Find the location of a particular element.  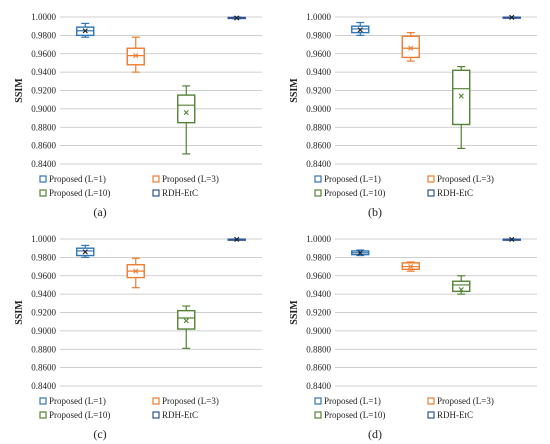

panel-caption: (b) is located at coordinates (375, 212).